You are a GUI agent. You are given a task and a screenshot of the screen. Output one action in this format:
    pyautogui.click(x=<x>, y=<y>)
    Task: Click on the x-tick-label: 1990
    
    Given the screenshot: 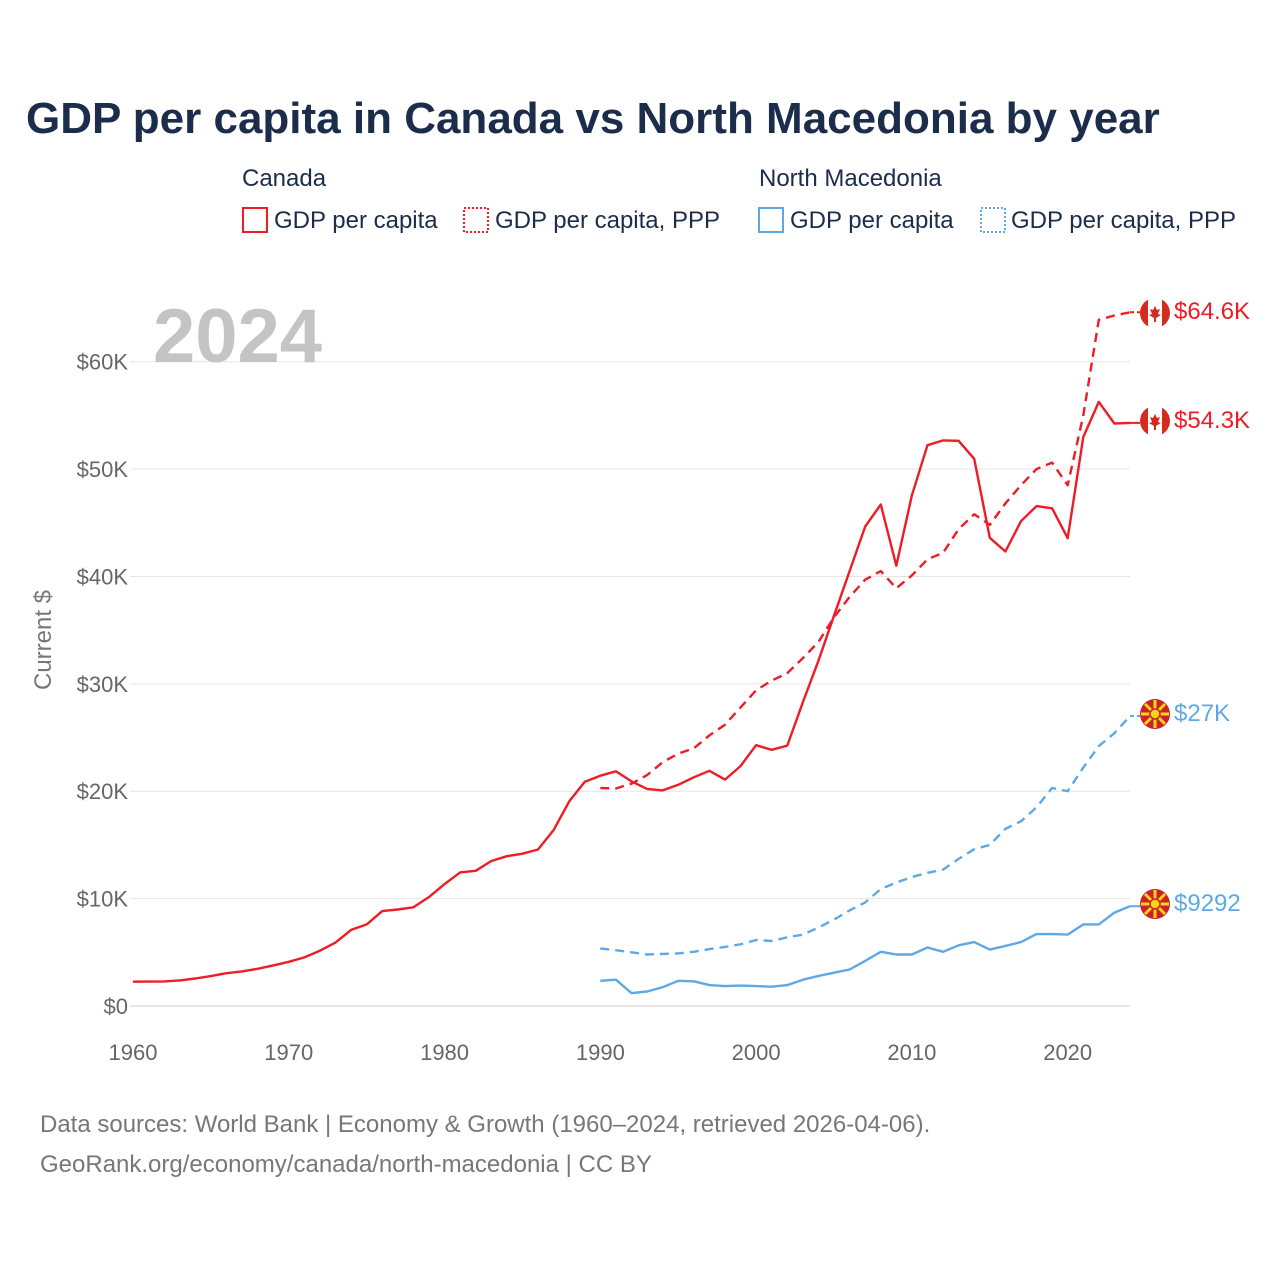 What is the action you would take?
    pyautogui.click(x=600, y=1052)
    